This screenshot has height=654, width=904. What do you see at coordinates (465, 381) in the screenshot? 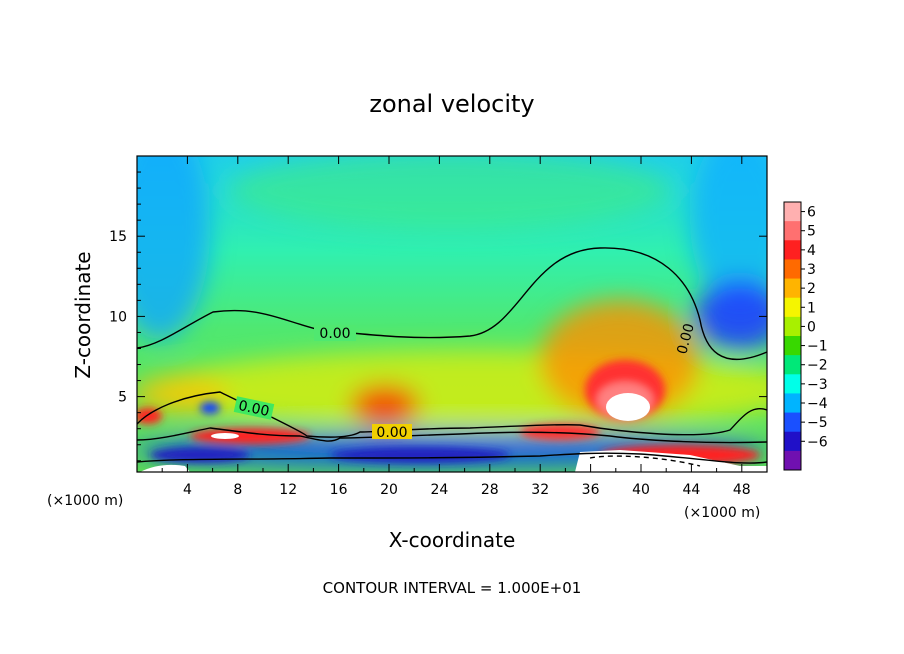
I see `contour-label-group: 0.00 0.00 0.00 0.00` at bounding box center [465, 381].